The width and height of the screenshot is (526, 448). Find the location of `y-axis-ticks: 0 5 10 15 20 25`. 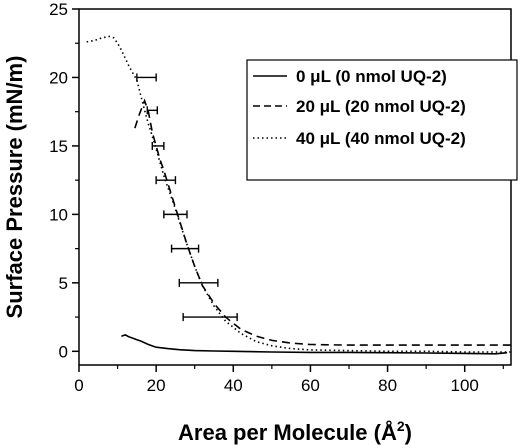

y-axis-ticks: 0 5 10 15 20 25 is located at coordinates (64, 180).